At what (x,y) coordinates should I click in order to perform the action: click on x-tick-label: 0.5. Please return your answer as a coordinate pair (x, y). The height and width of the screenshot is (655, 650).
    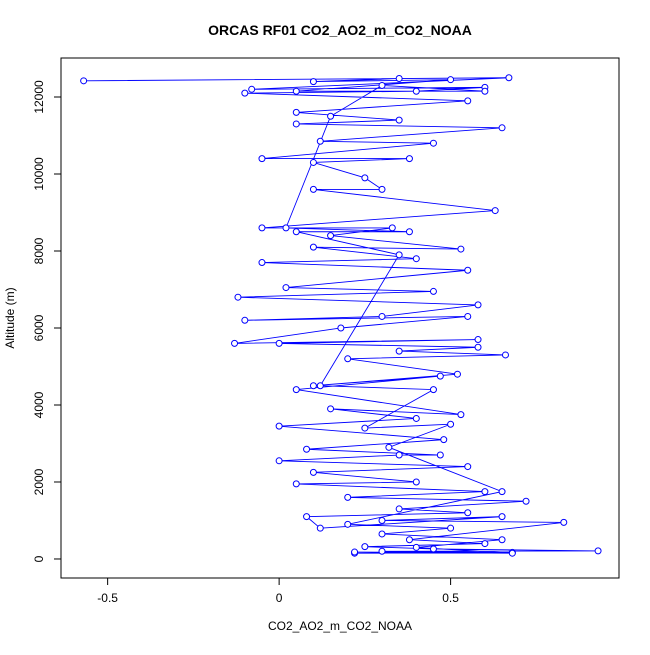
    Looking at the image, I should click on (450, 598).